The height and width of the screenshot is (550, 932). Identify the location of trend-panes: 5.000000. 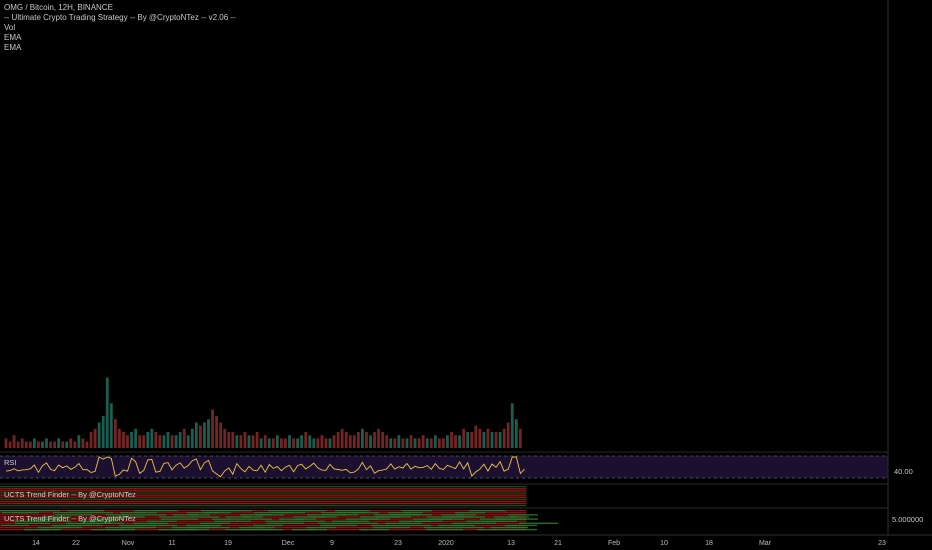
(461, 507).